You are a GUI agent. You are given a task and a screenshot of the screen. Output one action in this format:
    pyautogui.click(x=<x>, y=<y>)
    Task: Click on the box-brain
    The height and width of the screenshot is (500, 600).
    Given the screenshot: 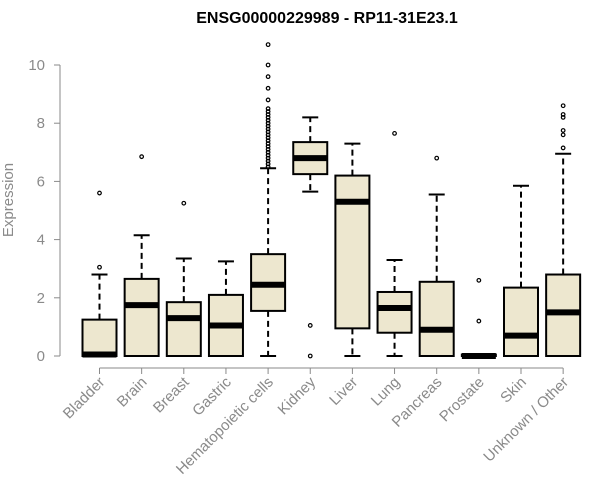 What is the action you would take?
    pyautogui.click(x=141, y=256)
    